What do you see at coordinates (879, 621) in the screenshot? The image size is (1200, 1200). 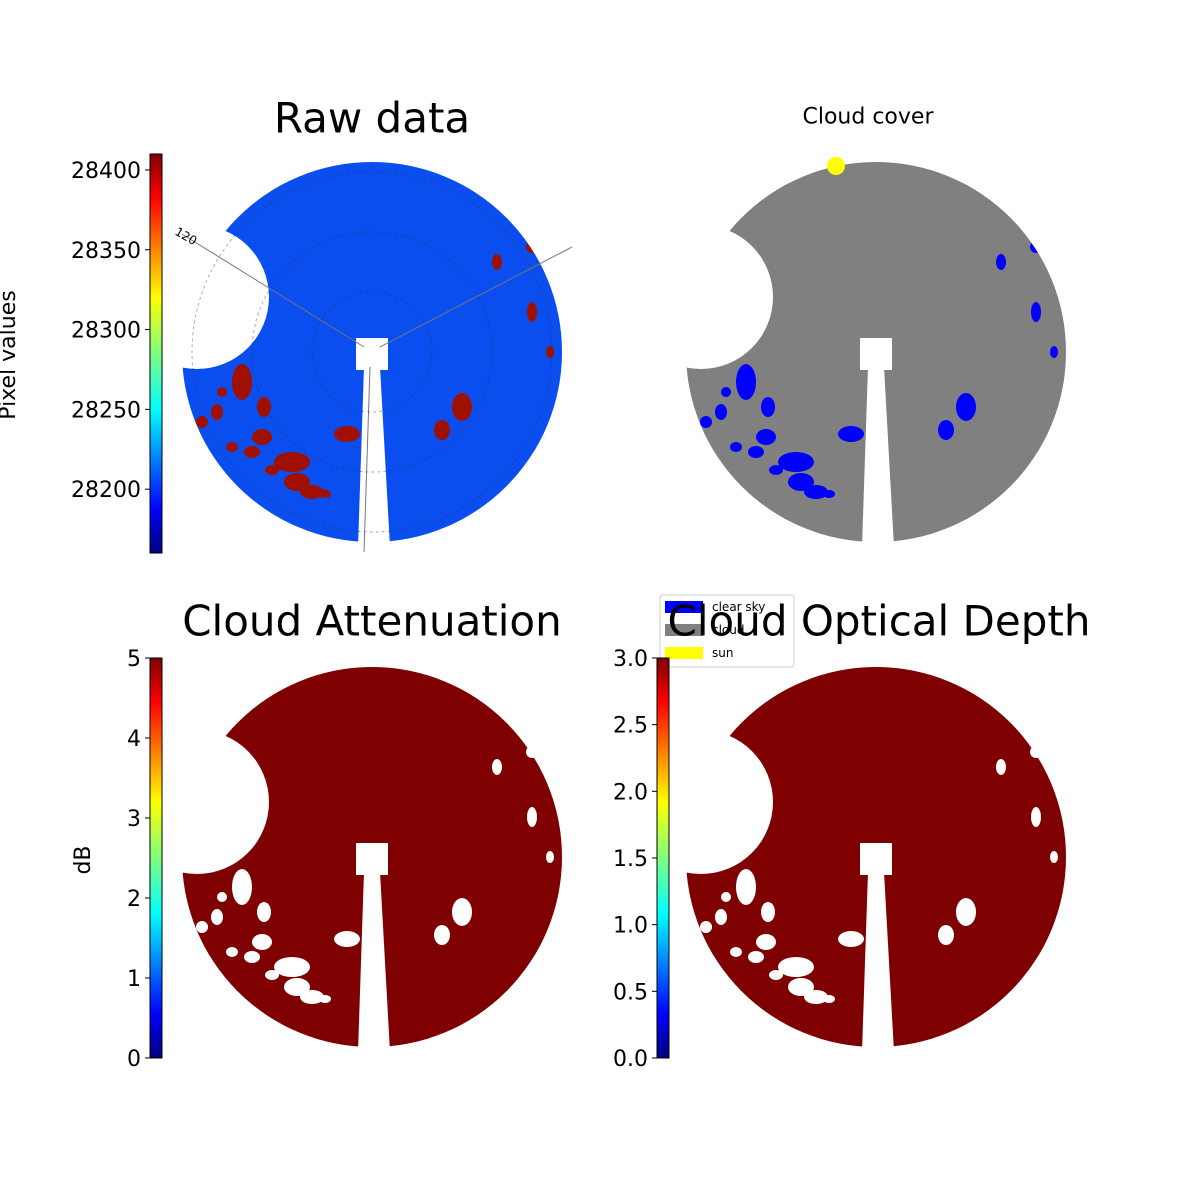 I see `panel-title: Cloud Optical Depth` at bounding box center [879, 621].